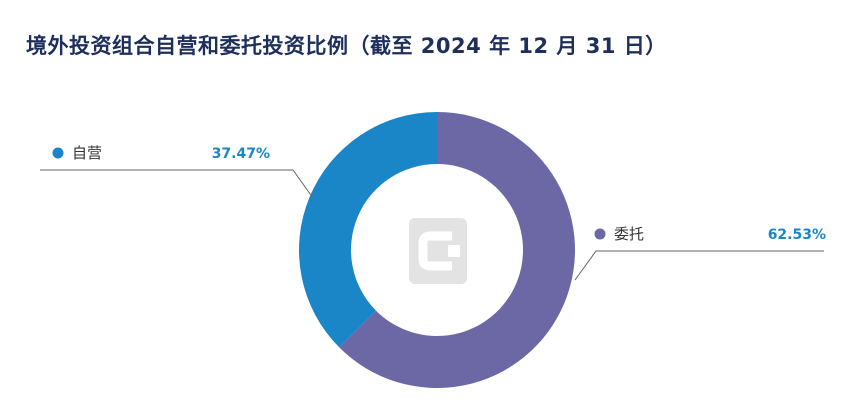  Describe the element at coordinates (58, 153) in the screenshot. I see `legend-dot-self-operated` at that location.